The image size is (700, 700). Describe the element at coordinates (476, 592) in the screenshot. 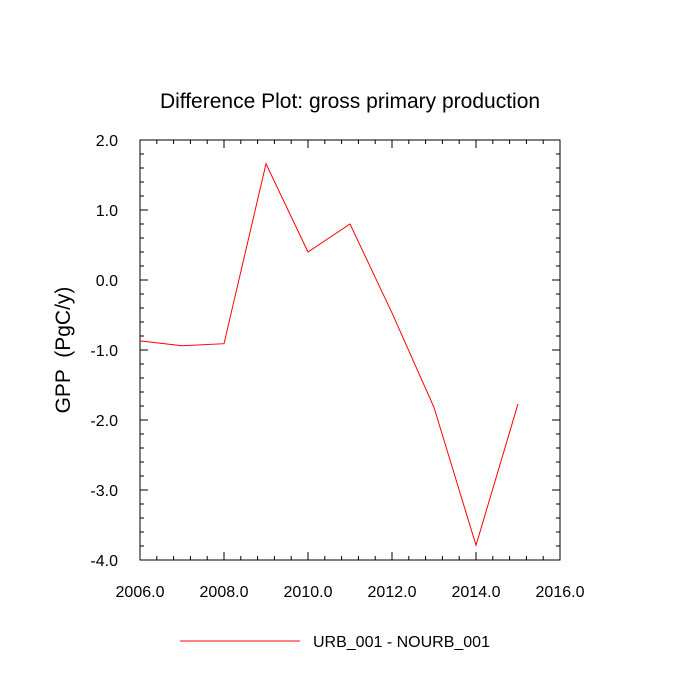

I see `x-tick-label: 2014.0` at that location.